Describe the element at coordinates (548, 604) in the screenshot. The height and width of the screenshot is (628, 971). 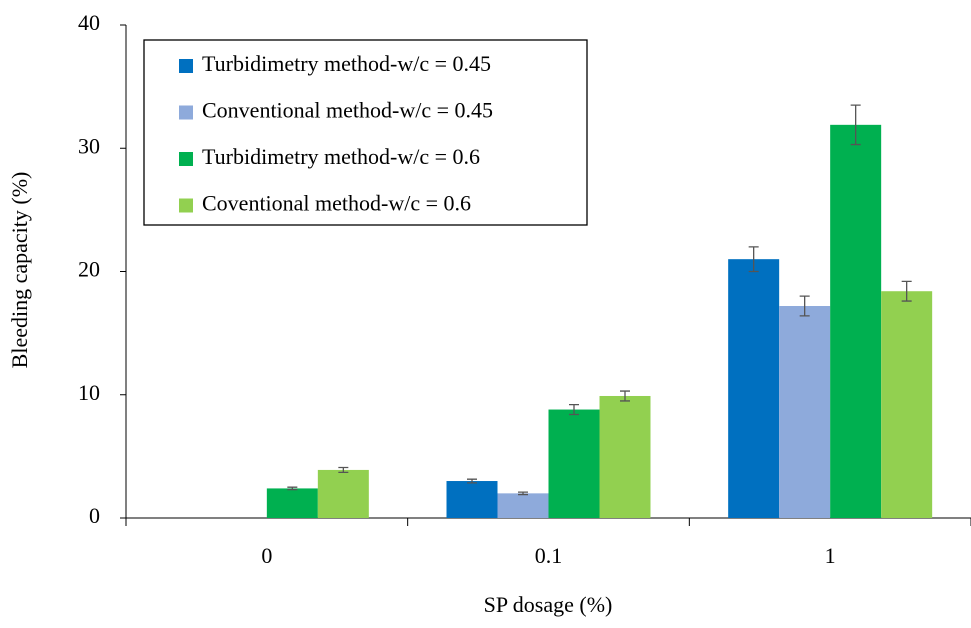
I see `x-axis-title: SP dosage (%)` at that location.